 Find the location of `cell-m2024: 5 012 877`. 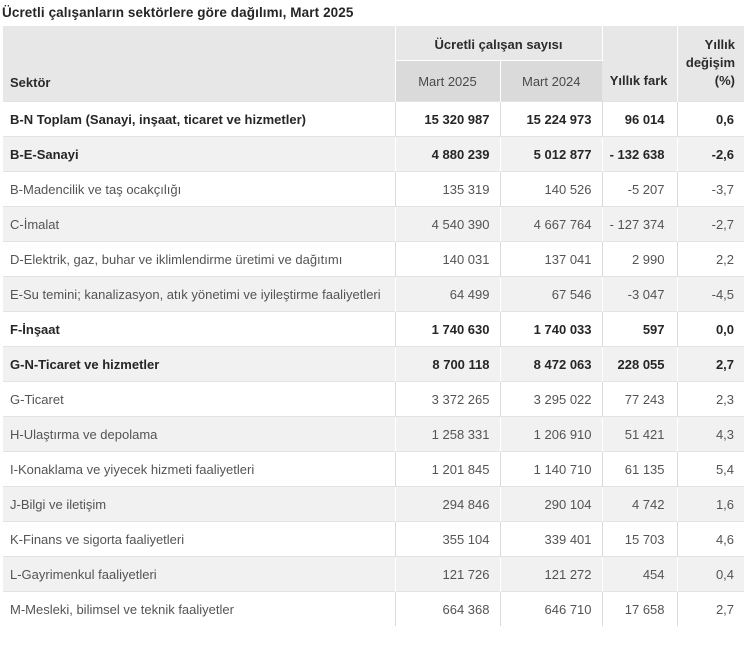

cell-m2024: 5 012 877 is located at coordinates (551, 154).